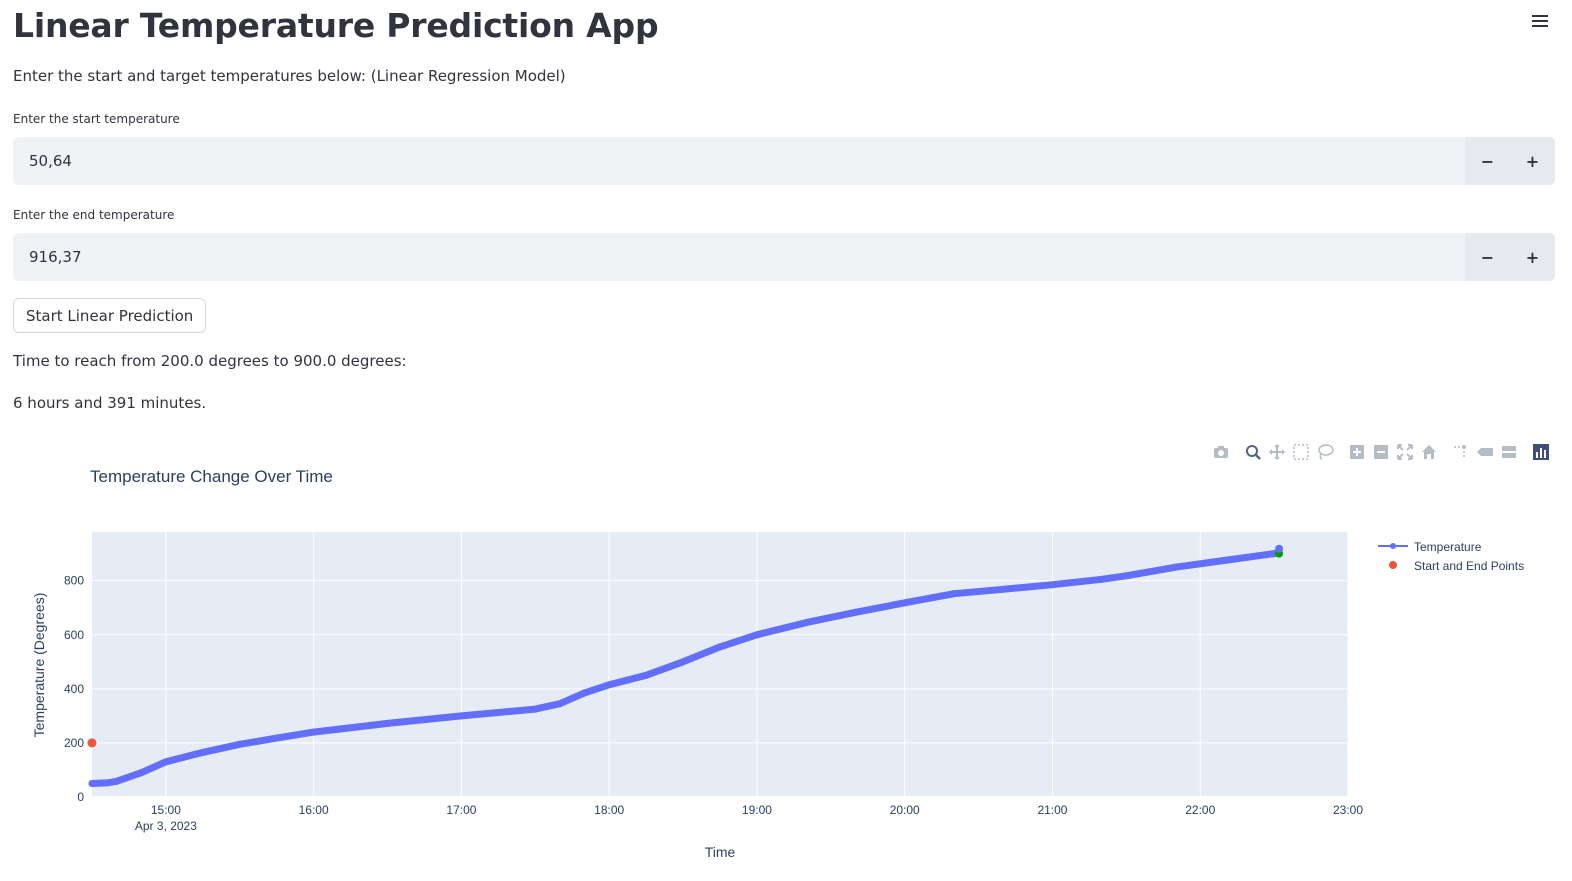  Describe the element at coordinates (94, 215) in the screenshot. I see `end-temperature-label: Enter the end temperature` at that location.